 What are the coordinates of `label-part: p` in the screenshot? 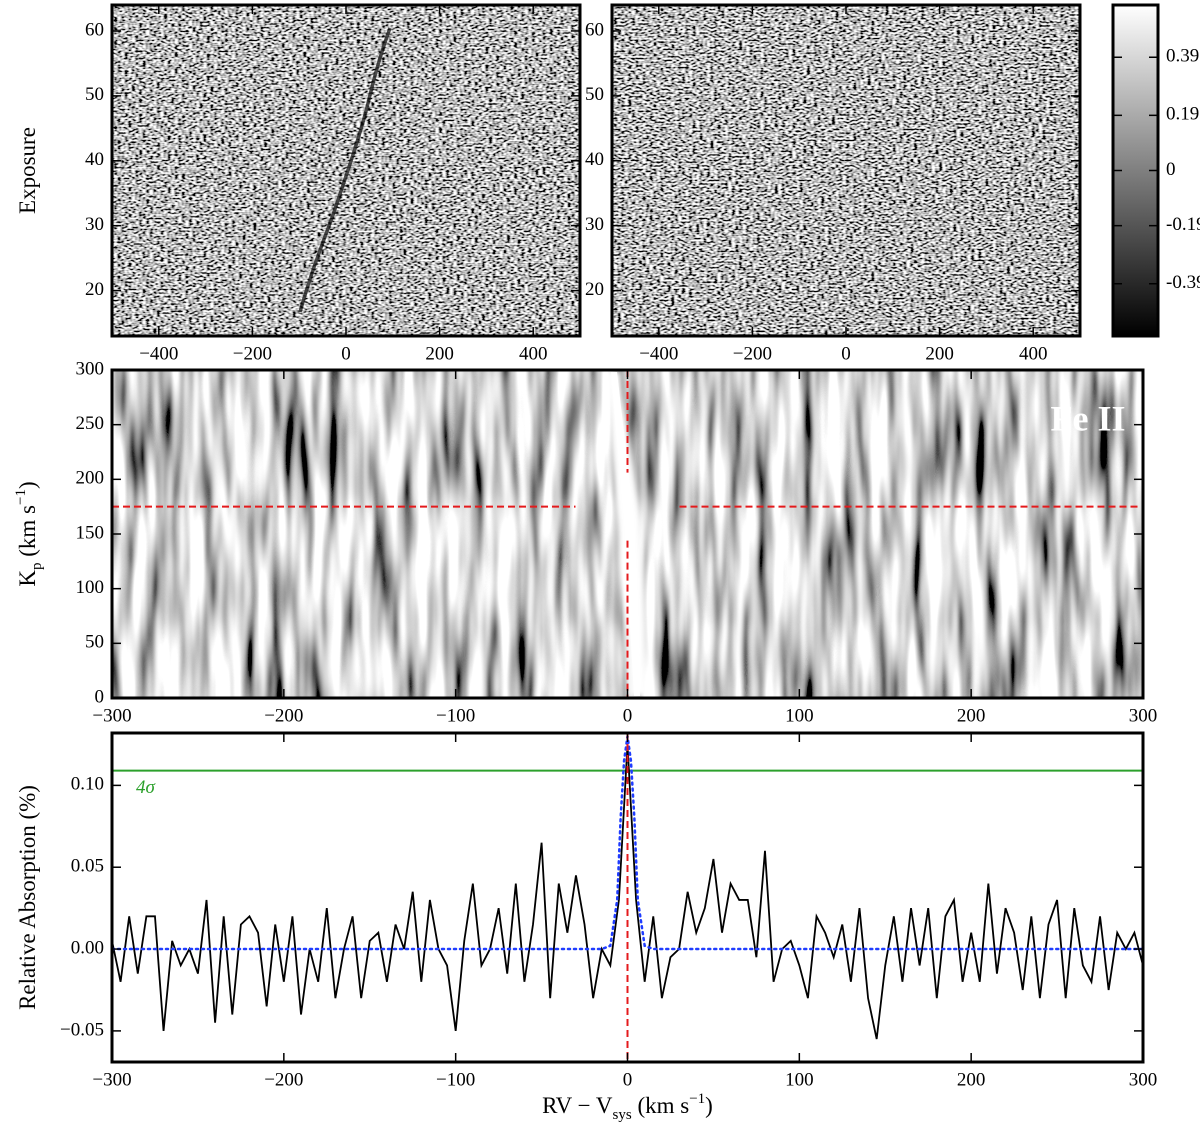 It's located at (37, 567).